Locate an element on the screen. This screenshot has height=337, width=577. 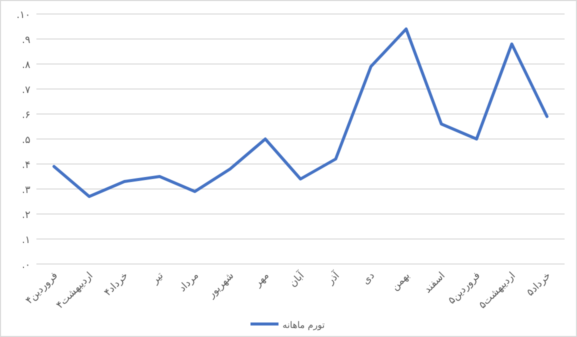
x-tick-label: دی is located at coordinates (369, 278).